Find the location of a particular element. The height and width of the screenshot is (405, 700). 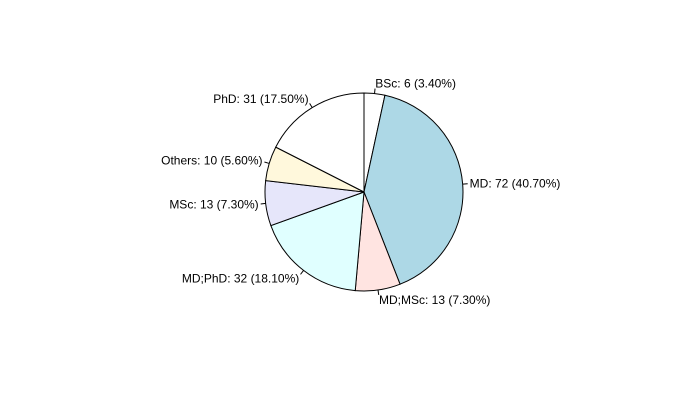

pie-label-4: MSc: 13 (7.30%) is located at coordinates (213, 205).